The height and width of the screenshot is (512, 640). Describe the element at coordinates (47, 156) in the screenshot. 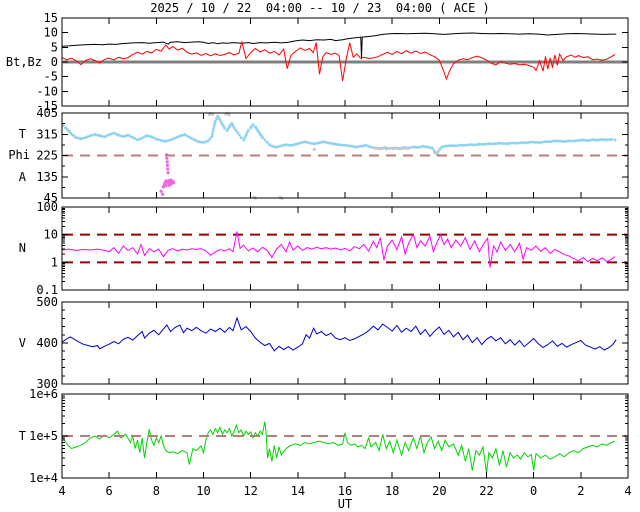

I see `svg-text: 225` at that location.